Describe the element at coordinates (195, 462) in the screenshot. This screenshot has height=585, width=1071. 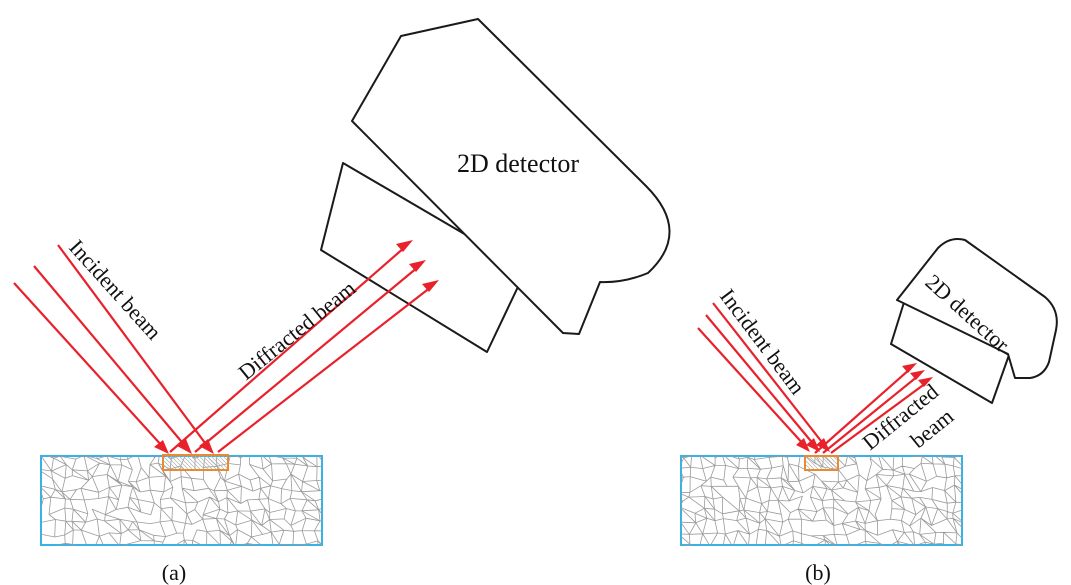
I see `irradiated-spot-a` at that location.